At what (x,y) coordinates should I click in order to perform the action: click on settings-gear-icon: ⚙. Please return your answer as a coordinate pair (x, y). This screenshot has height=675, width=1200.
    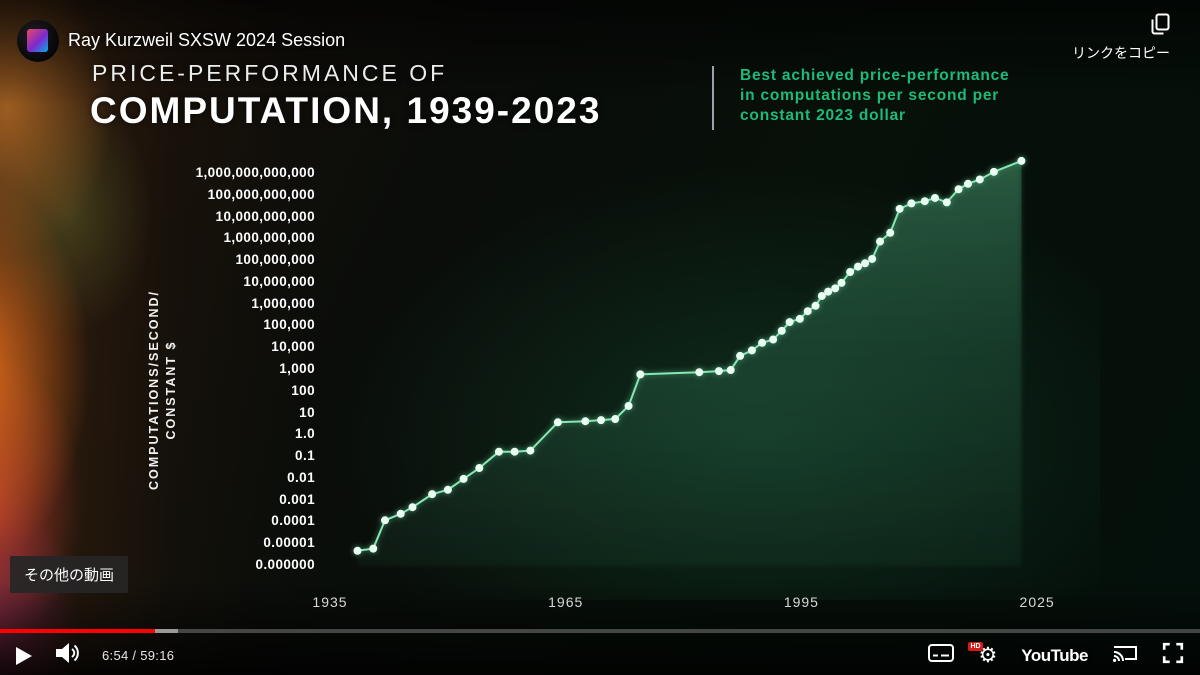
    Looking at the image, I should click on (988, 655).